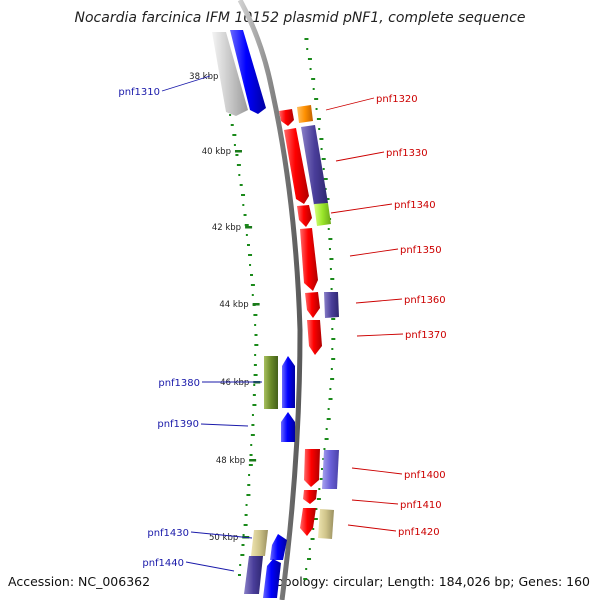 This screenshot has height=600, width=600. Describe the element at coordinates (178, 424) in the screenshot. I see `label-pnf1390: pnf1390` at that location.